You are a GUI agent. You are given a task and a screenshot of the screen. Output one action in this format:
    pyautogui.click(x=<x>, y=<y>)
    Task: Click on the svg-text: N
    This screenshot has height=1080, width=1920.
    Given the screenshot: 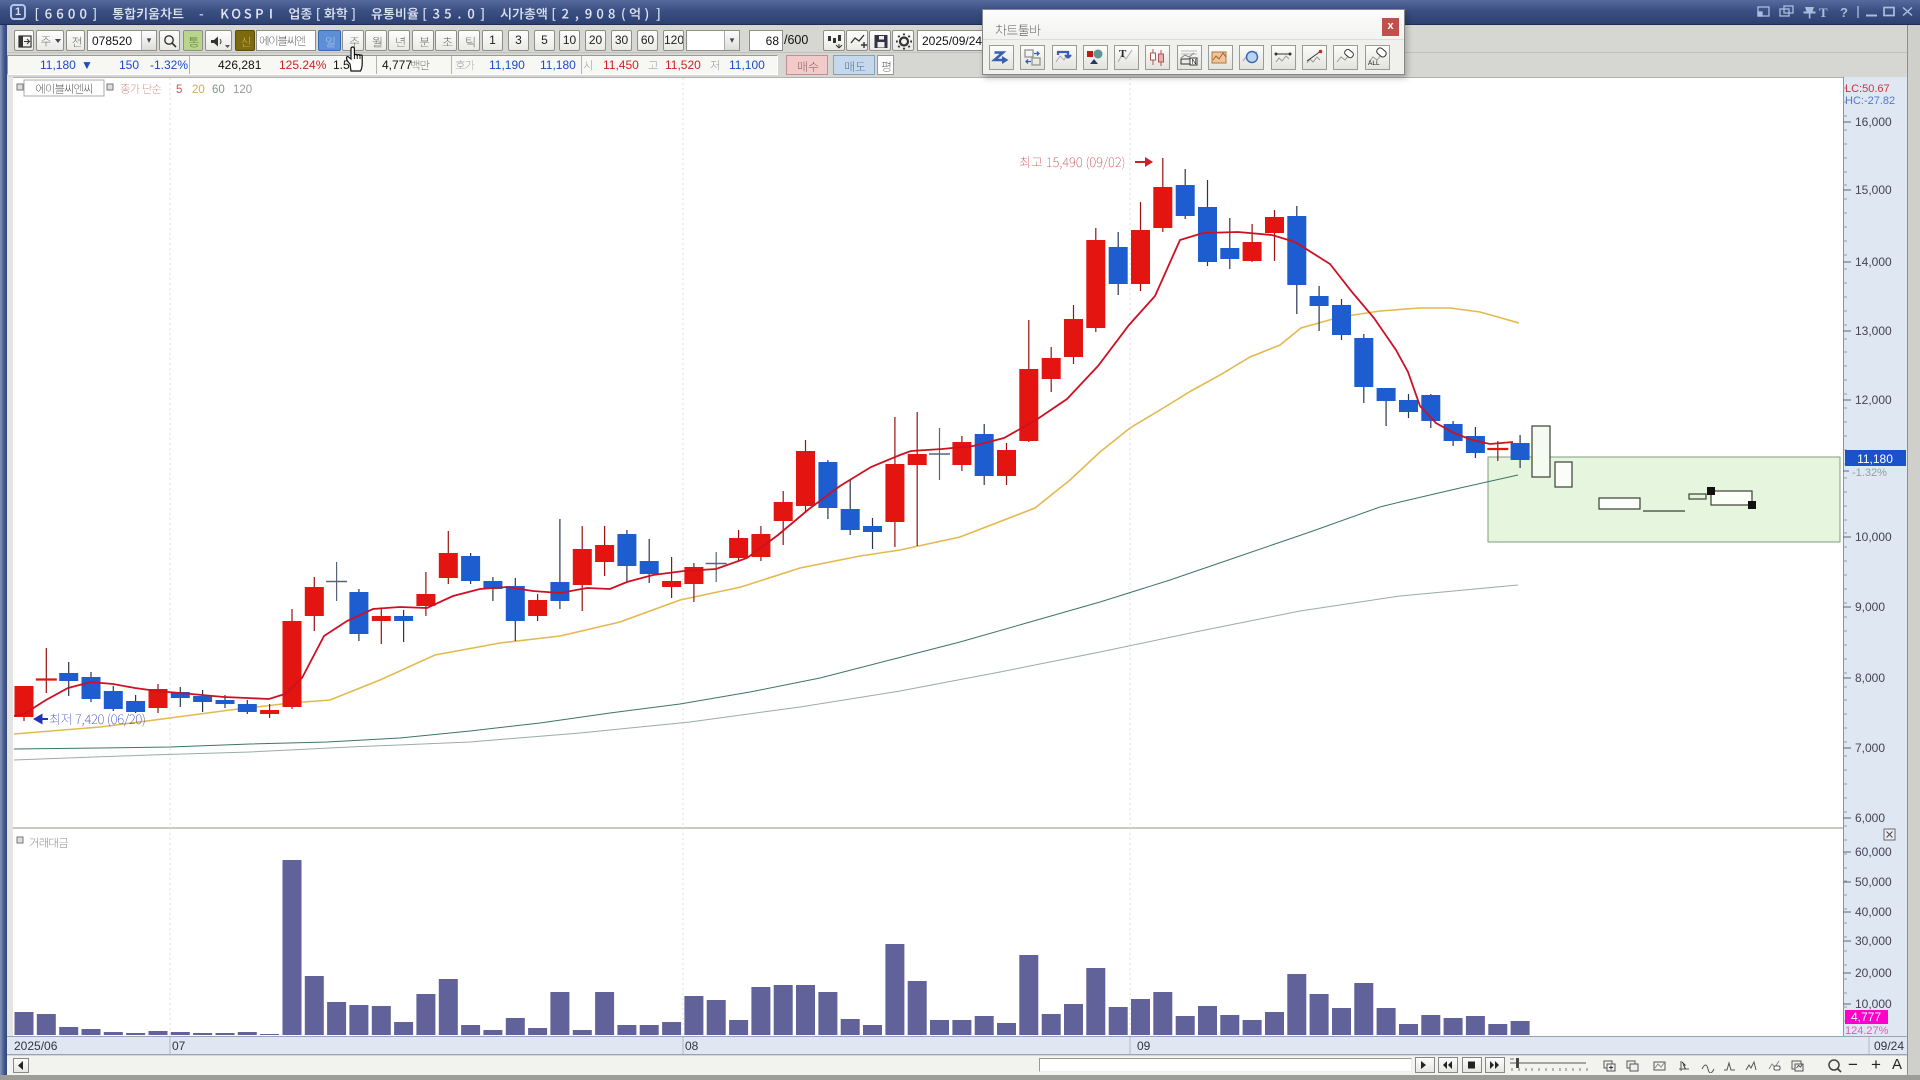 What is the action you would take?
    pyautogui.click(x=1194, y=62)
    